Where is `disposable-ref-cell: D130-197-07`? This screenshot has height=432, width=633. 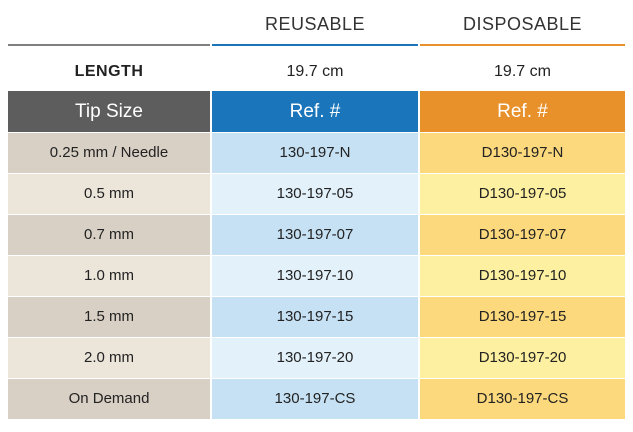
disposable-ref-cell: D130-197-07 is located at coordinates (522, 235).